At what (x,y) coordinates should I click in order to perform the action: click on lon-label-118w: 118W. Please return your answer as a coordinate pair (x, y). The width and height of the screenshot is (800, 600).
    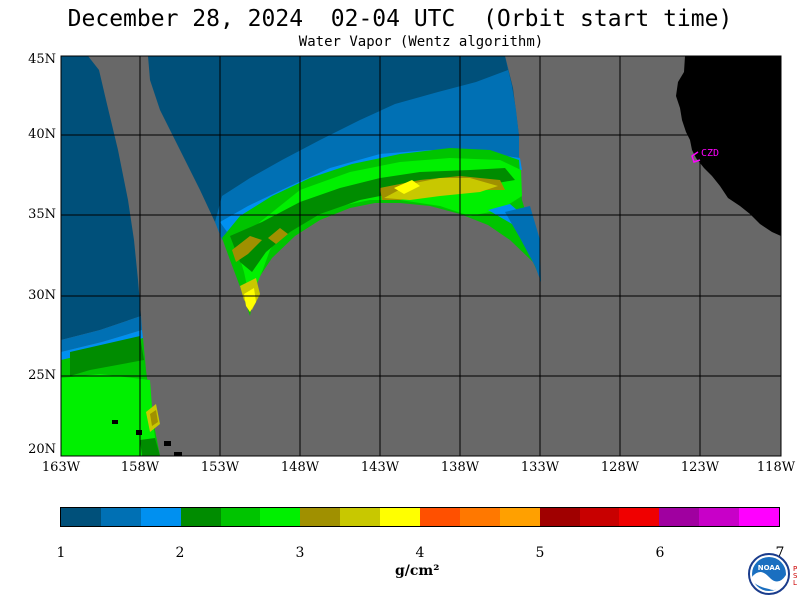
    Looking at the image, I should click on (776, 467).